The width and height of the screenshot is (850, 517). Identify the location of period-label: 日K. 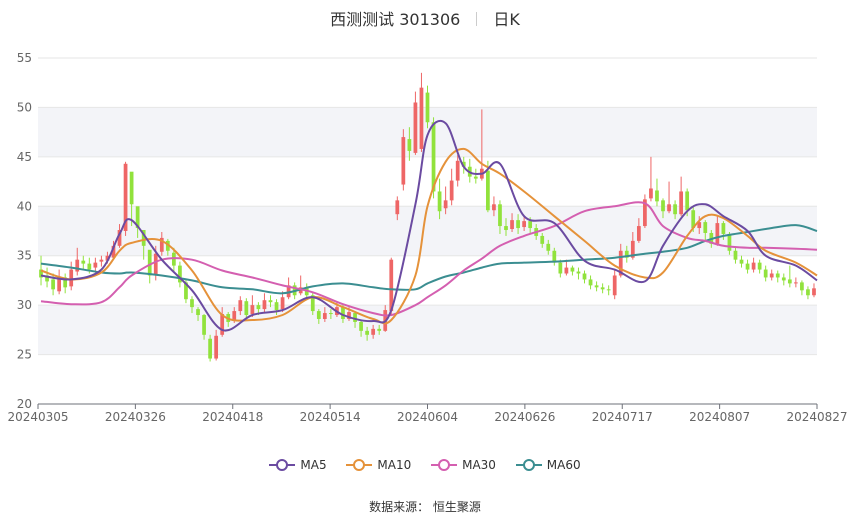
(506, 19).